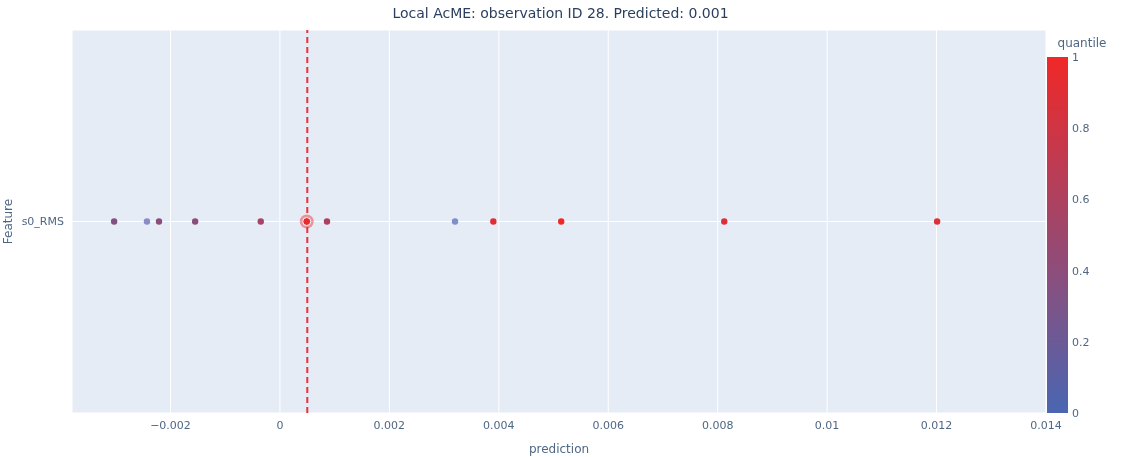 The width and height of the screenshot is (1121, 457). What do you see at coordinates (560, 13) in the screenshot?
I see `chart-title: Local AcME: observation ID 28. Predicted: 0.001` at bounding box center [560, 13].